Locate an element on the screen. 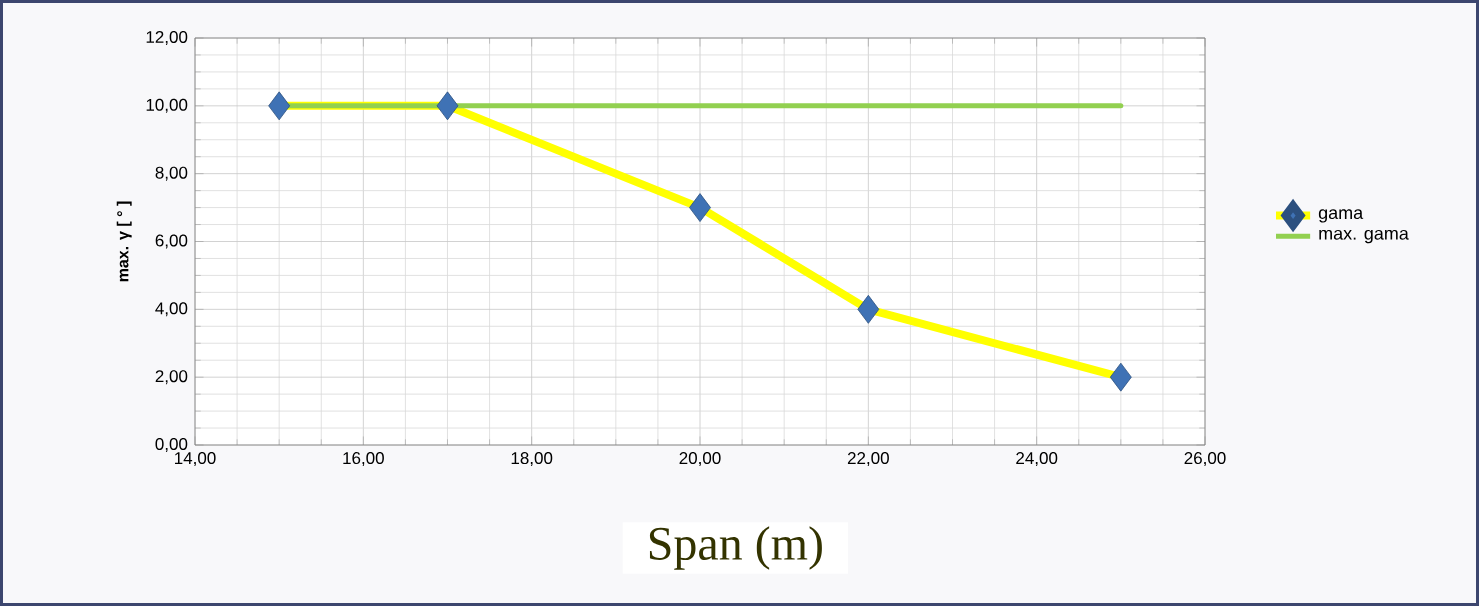  x-tick-label: 22,00 is located at coordinates (868, 459).